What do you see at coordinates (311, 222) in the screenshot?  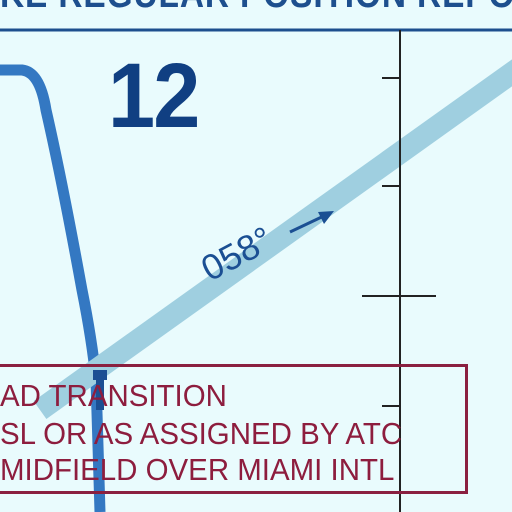 I see `course-arrow-icon` at bounding box center [311, 222].